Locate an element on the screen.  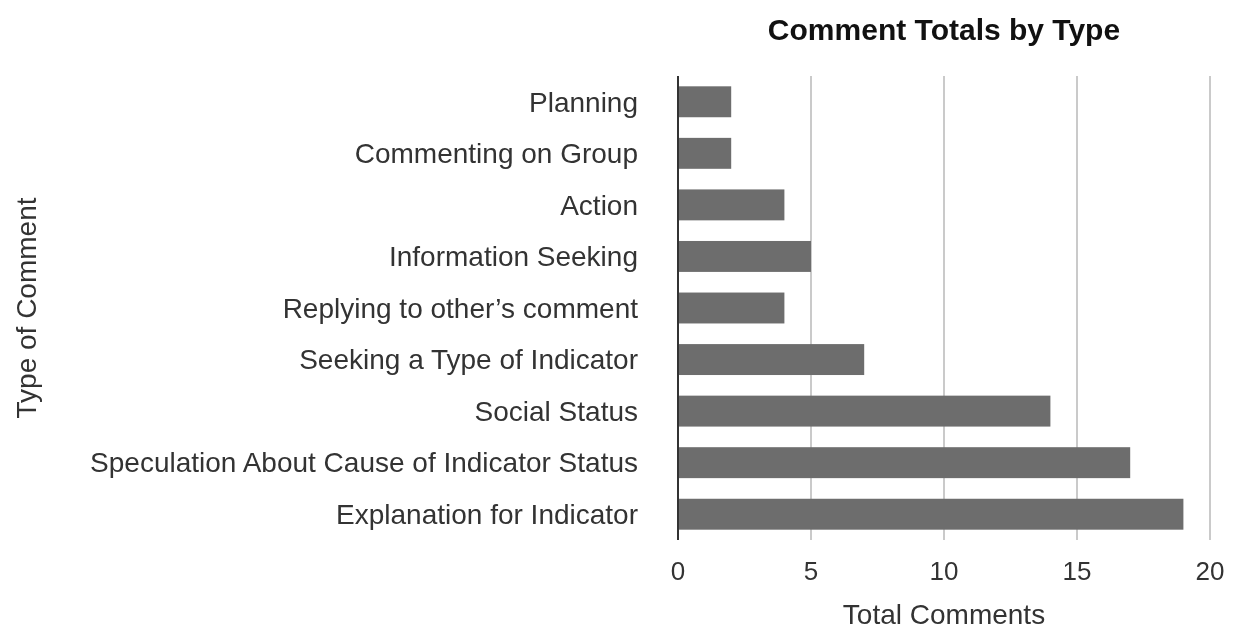
y-tick-label: Planning is located at coordinates (583, 102).